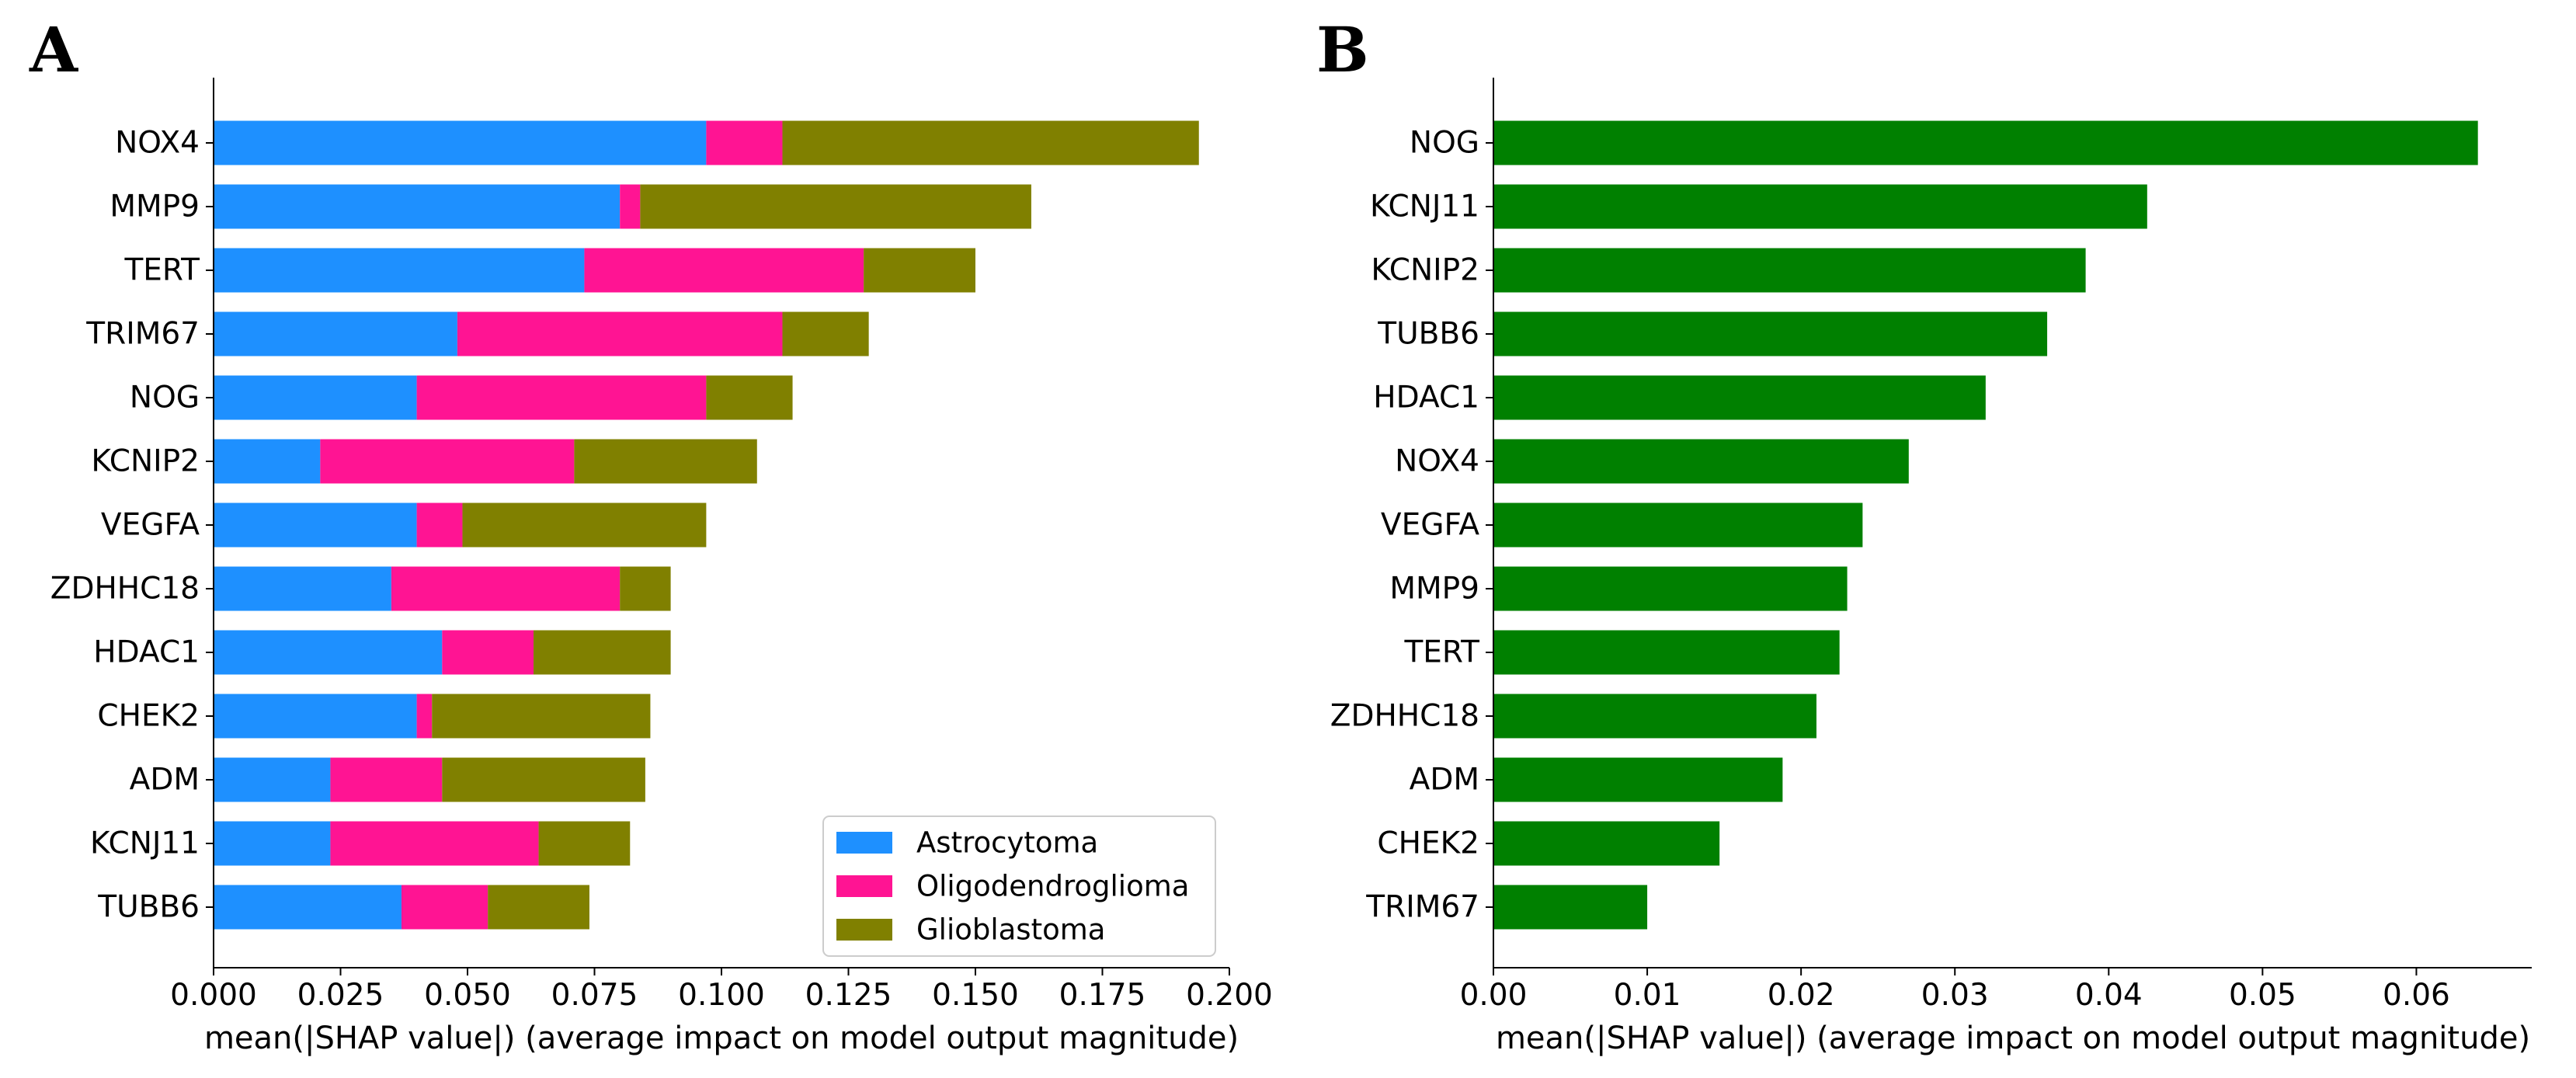 The height and width of the screenshot is (1078, 2576). I want to click on legend-label-Glioblastoma: Glioblastoma, so click(1011, 930).